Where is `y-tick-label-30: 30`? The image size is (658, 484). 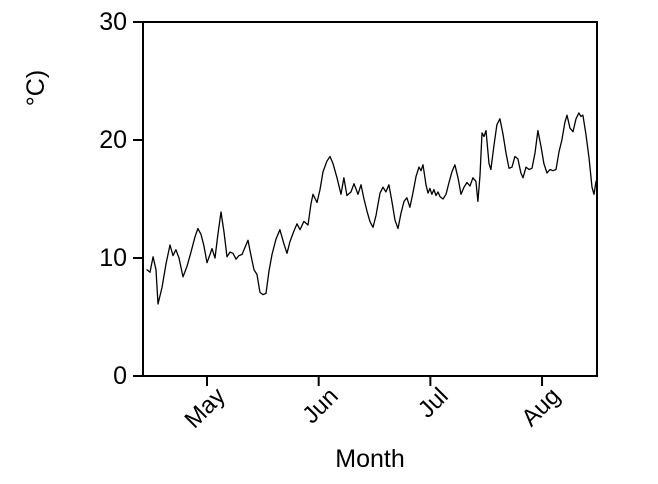 y-tick-label-30: 30 is located at coordinates (113, 22).